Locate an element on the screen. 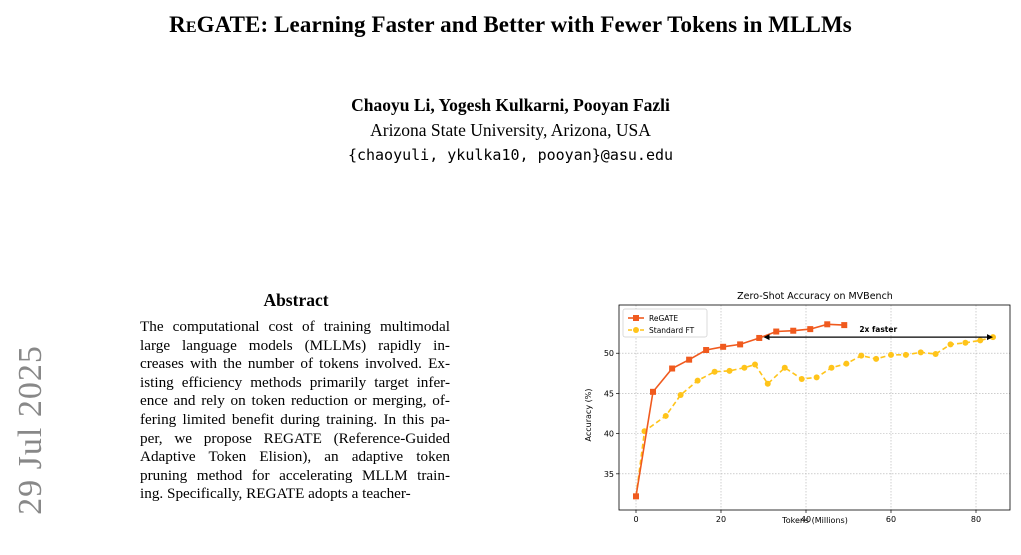  annotation-layer: 2x faster is located at coordinates (878, 333).